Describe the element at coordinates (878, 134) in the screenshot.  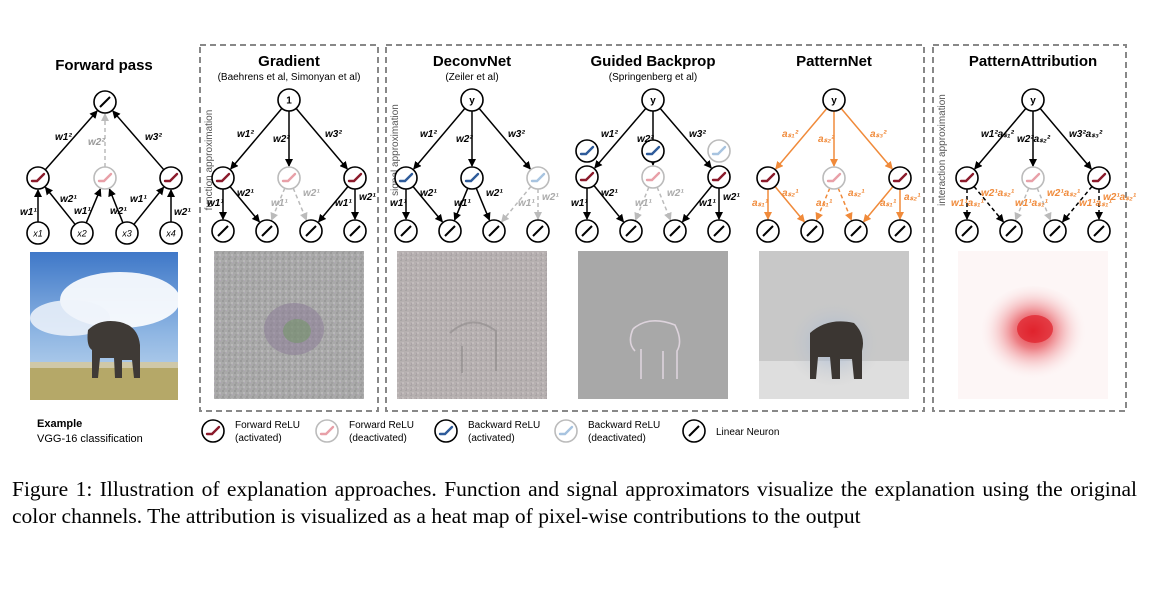
I see `weight-label: aₛ₃²` at that location.